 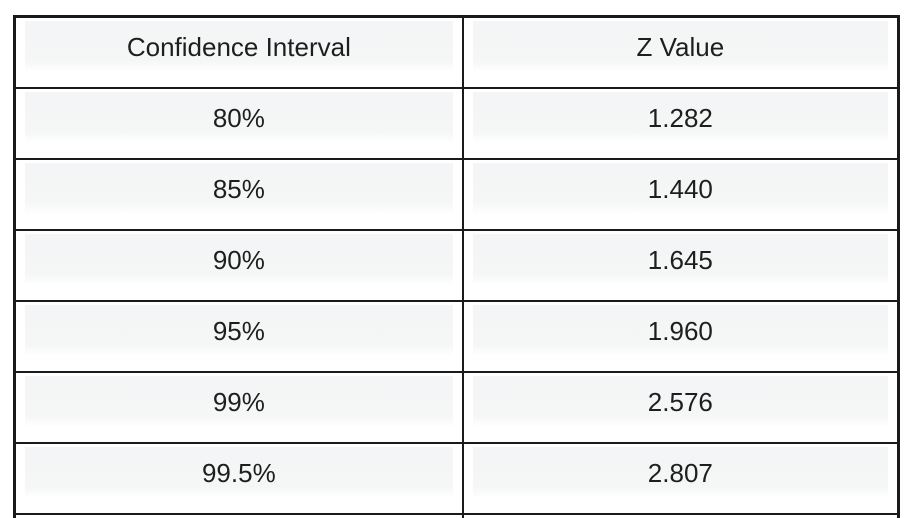 I want to click on z-value-cell: 2.576, so click(x=680, y=407).